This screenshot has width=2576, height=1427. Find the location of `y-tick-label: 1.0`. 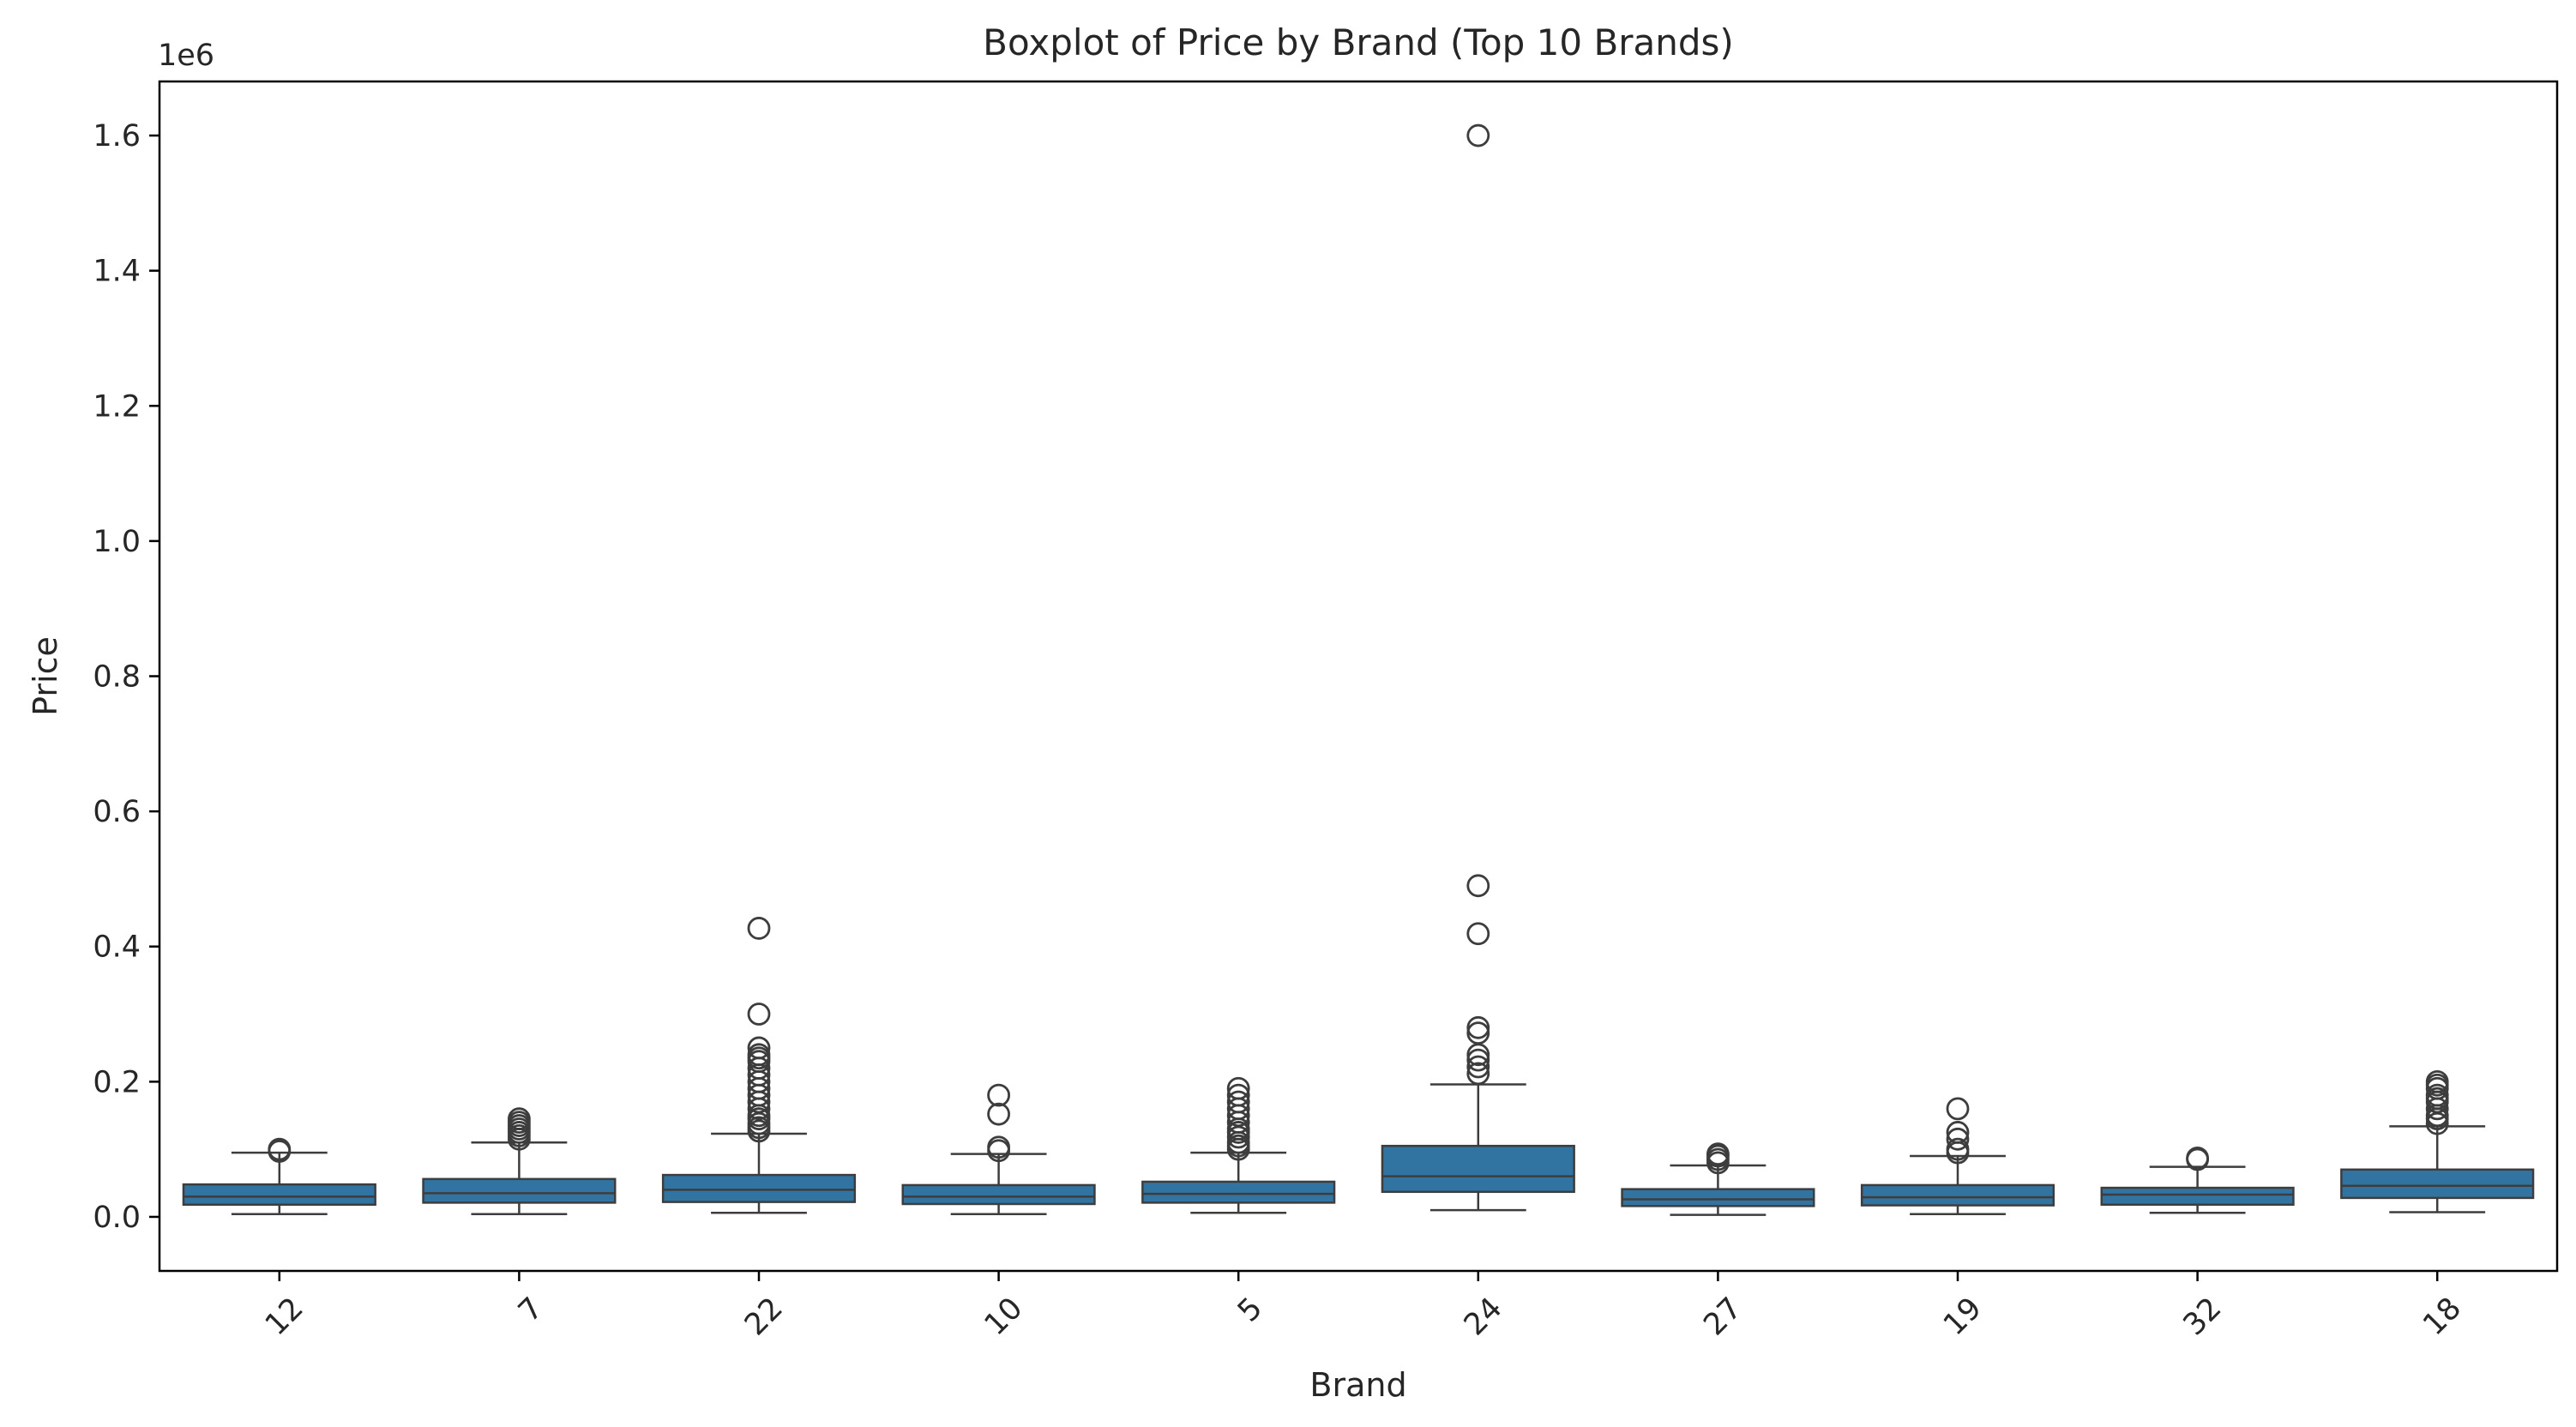

y-tick-label: 1.0 is located at coordinates (117, 542).